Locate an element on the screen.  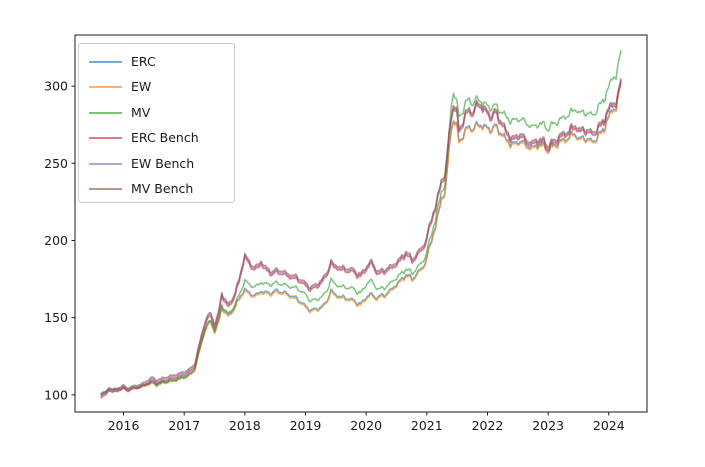
legend-label-ew-bench: EW Bench is located at coordinates (163, 163).